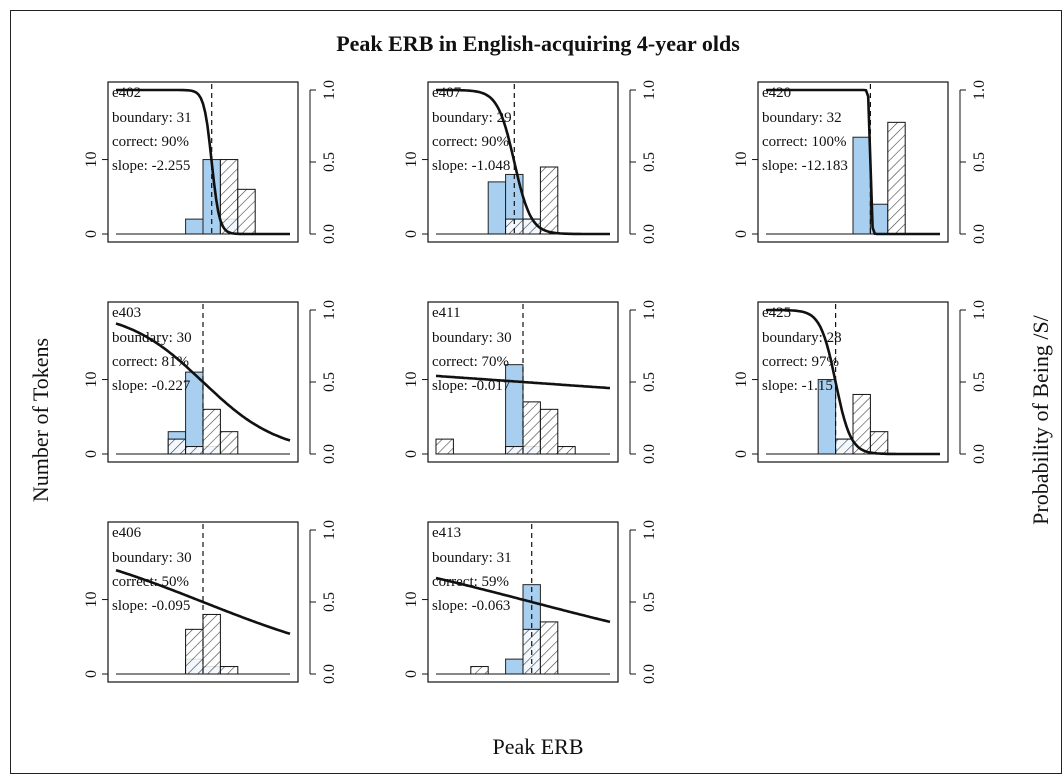 The height and width of the screenshot is (776, 1064). What do you see at coordinates (471, 606) in the screenshot?
I see `panel-info-line: slope: -0.063` at bounding box center [471, 606].